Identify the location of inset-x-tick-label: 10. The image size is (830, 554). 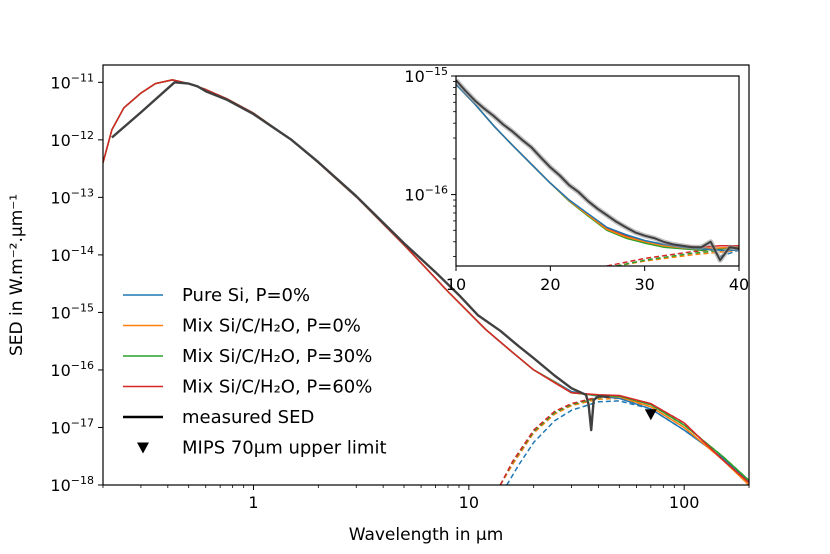
(456, 284).